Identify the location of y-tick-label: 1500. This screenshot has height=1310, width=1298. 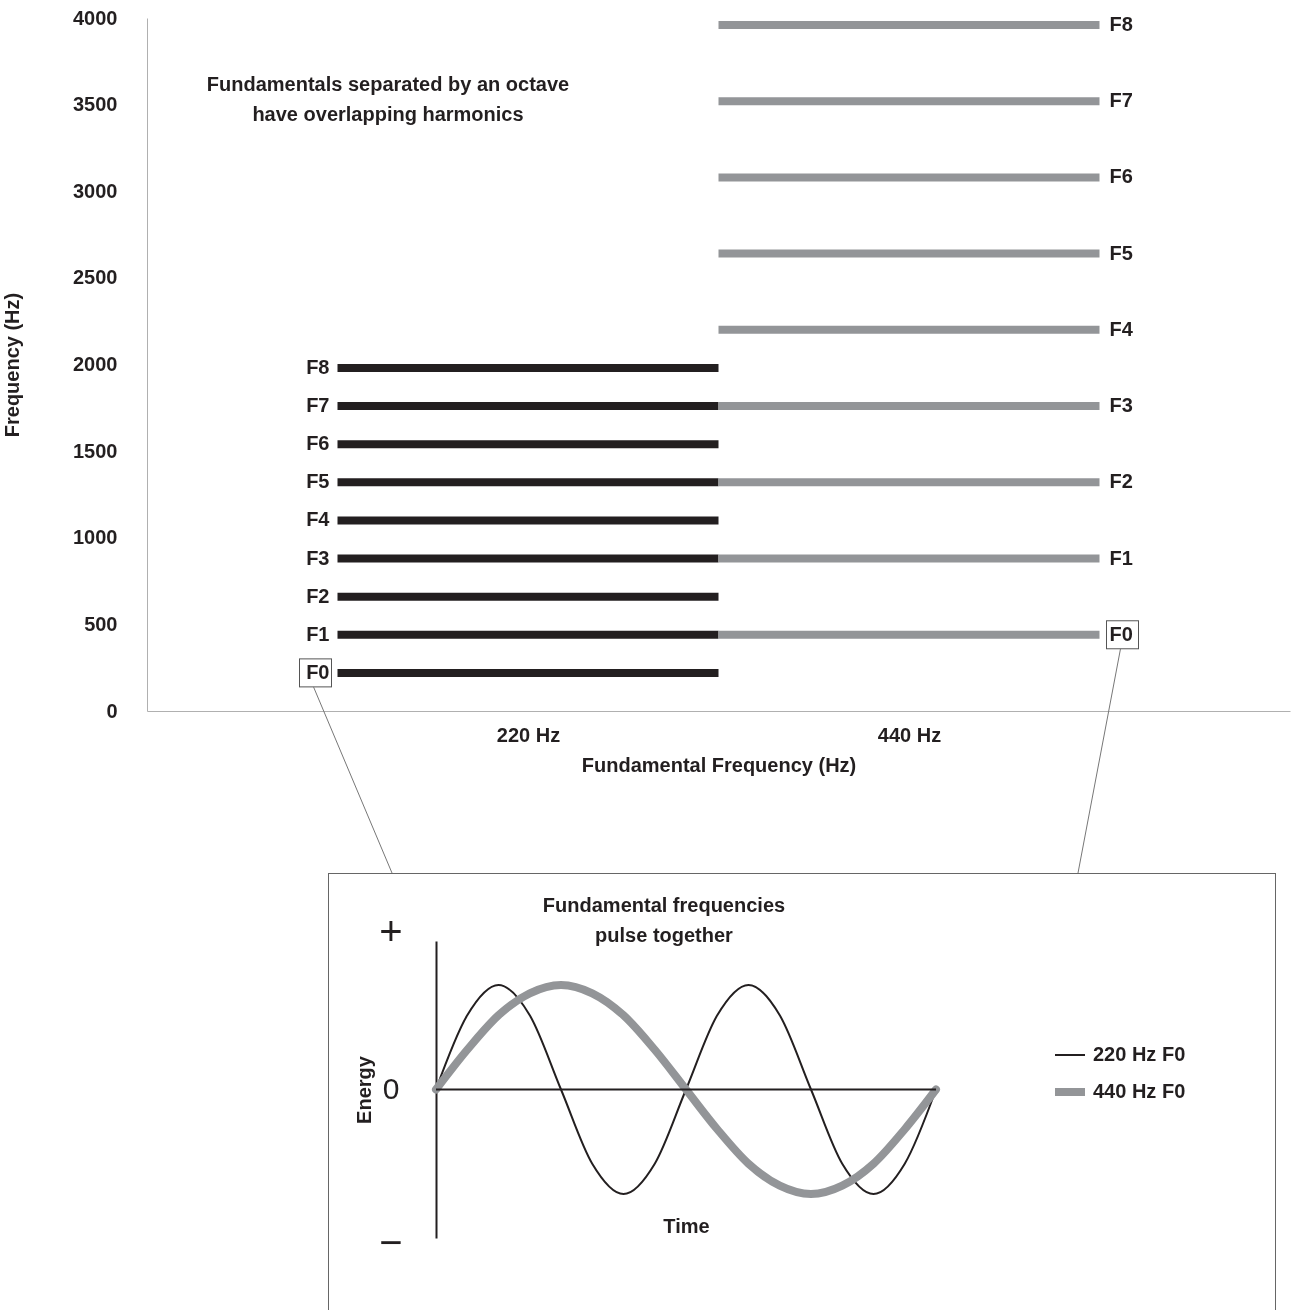
(95, 450).